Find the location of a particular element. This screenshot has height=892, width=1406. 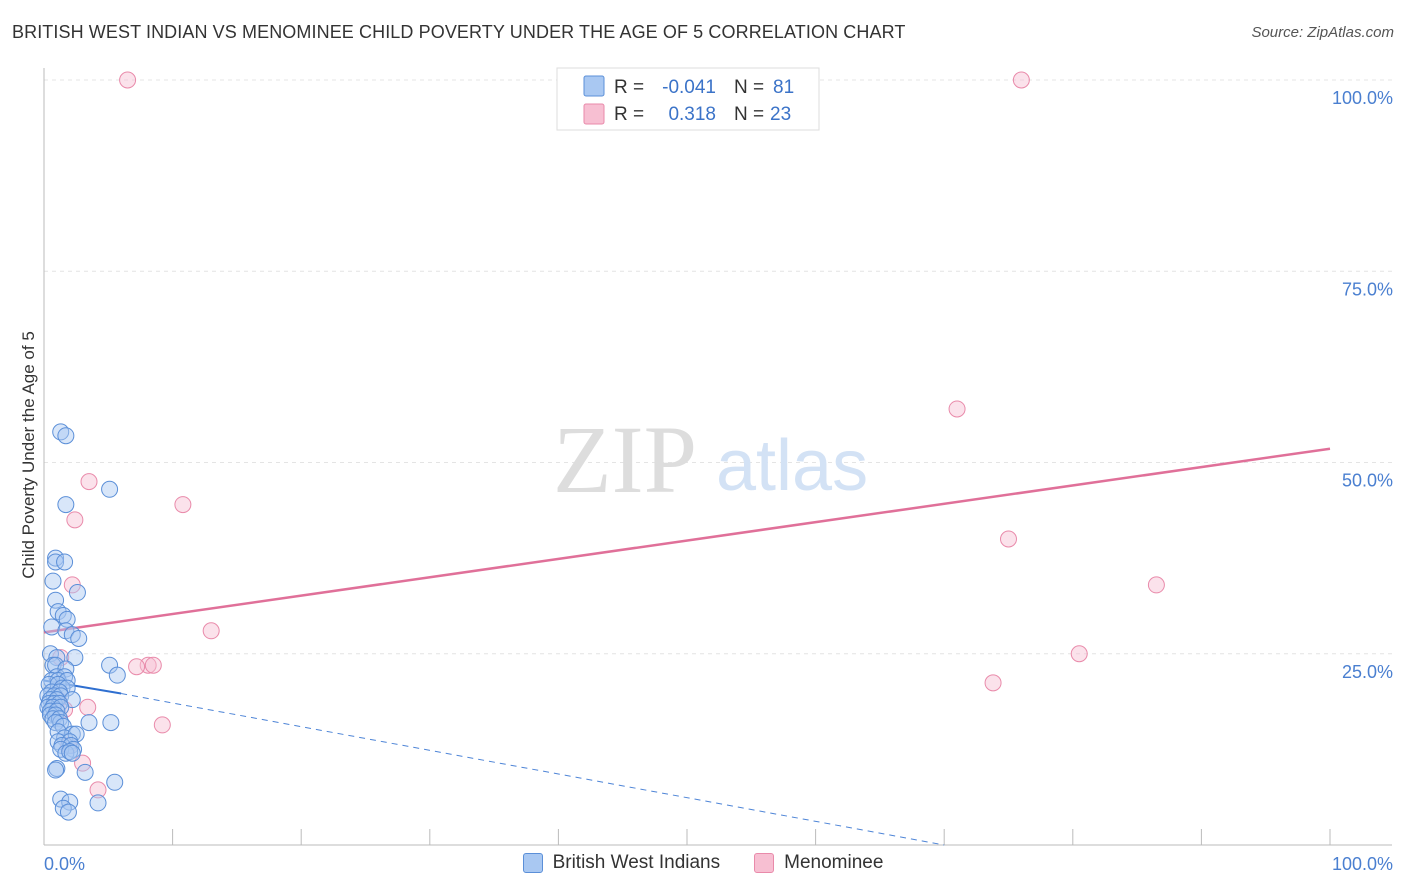

legend-swatch-pink is located at coordinates (764, 863).